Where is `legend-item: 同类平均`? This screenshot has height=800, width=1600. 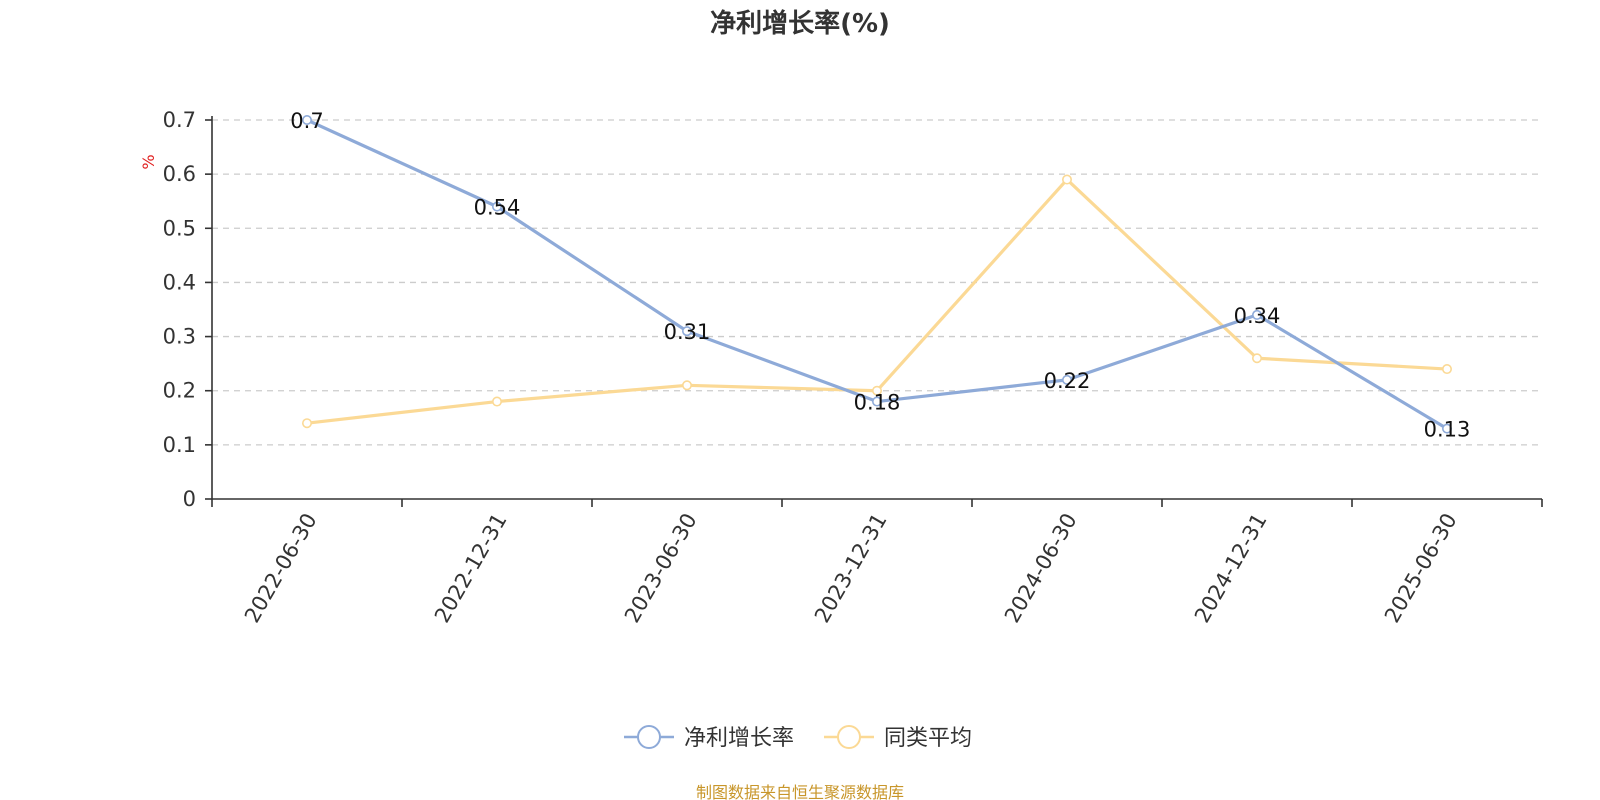 legend-item: 同类平均 is located at coordinates (898, 738).